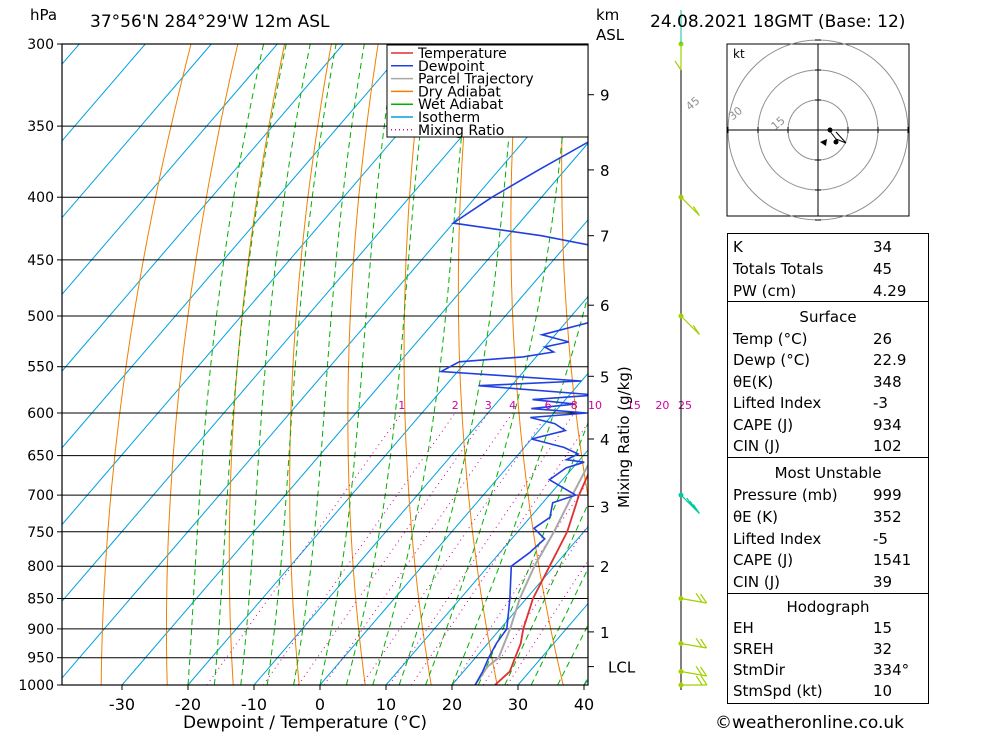 This screenshot has height=733, width=1000. I want to click on stat-value: 1541, so click(892, 560).